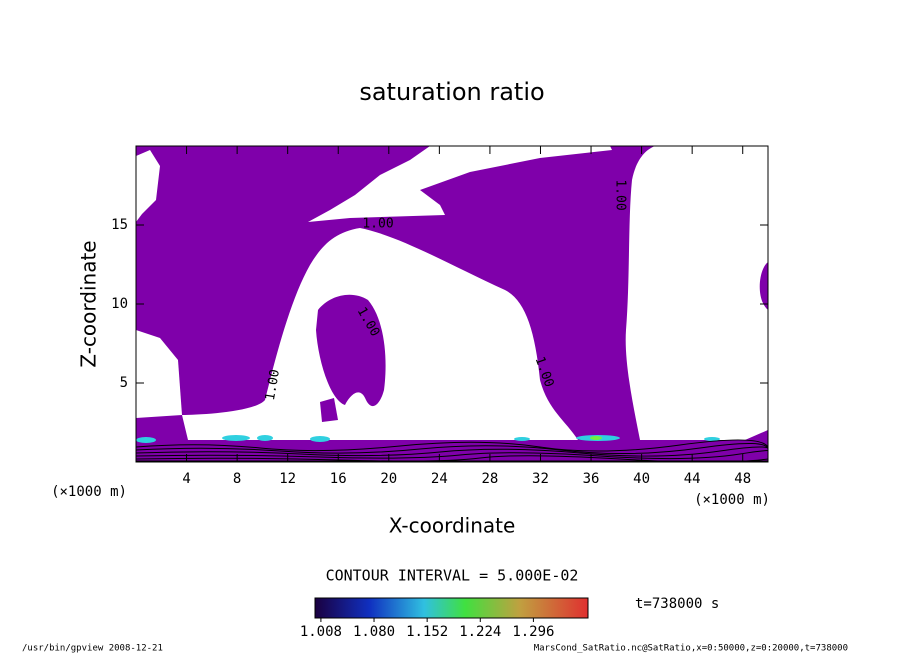 The width and height of the screenshot is (904, 654). What do you see at coordinates (427, 632) in the screenshot?
I see `colorbar-tick-label: 1.152` at bounding box center [427, 632].